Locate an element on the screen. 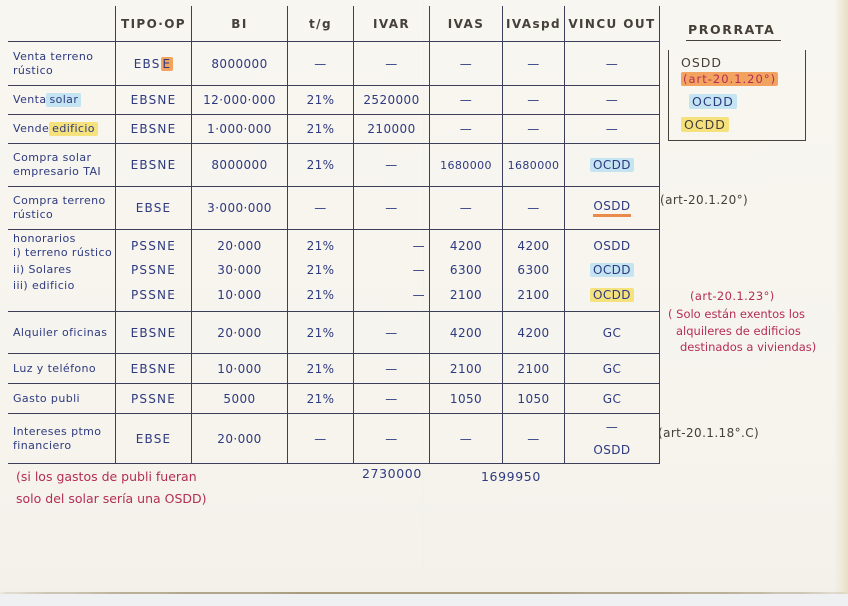 This screenshot has height=606, width=848. prorrata-box: OSDD (art-20.1.20°) OCDD OCDD is located at coordinates (737, 95).